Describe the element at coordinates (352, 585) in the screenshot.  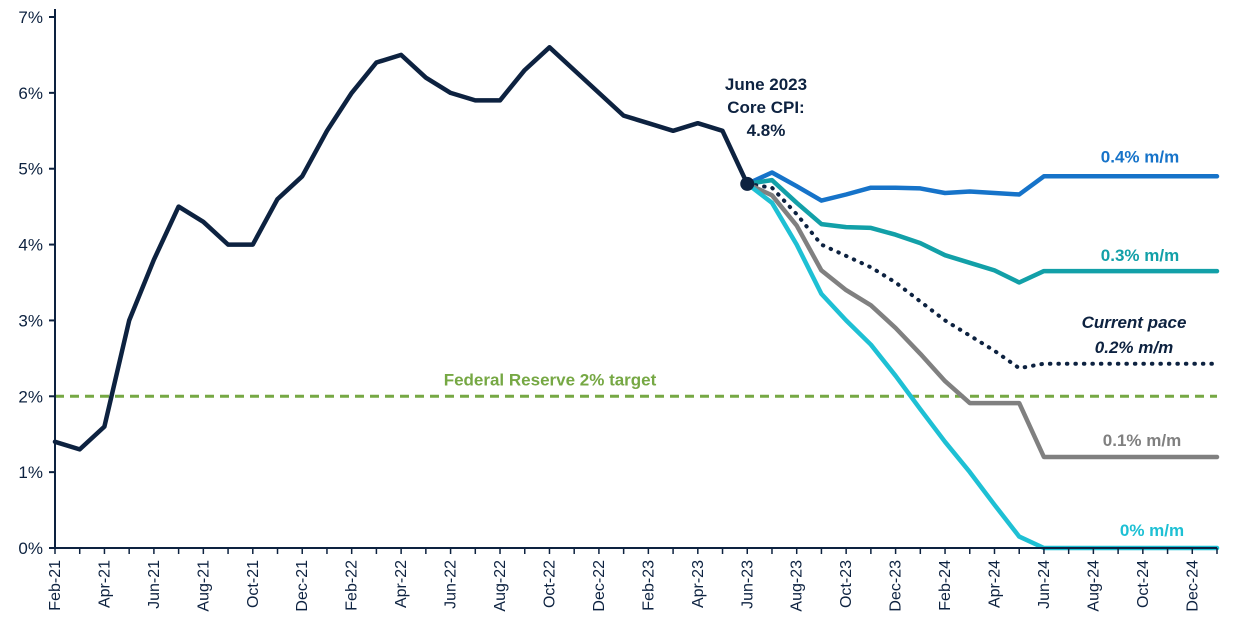
I see `x-tick-label: Feb-22` at that location.